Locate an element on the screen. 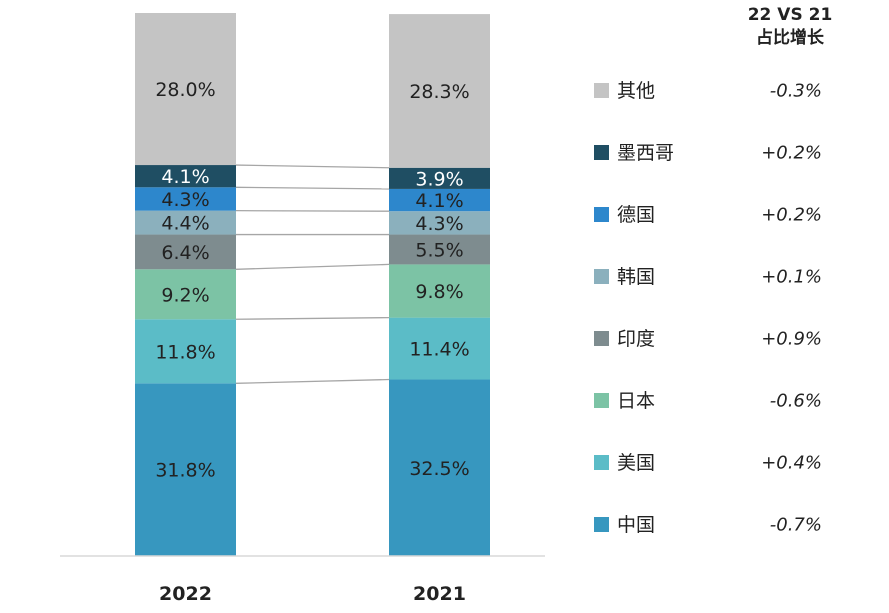 The image size is (889, 613). data-label-2022-4: 4.4% is located at coordinates (185, 224).